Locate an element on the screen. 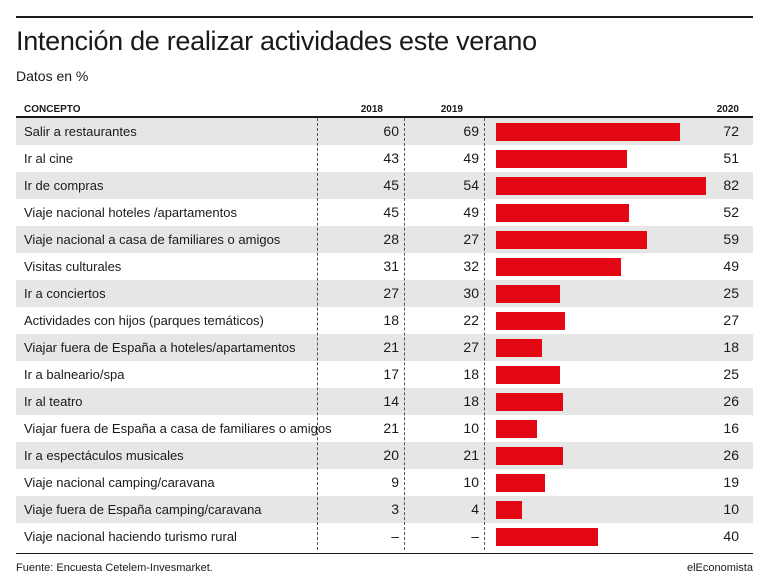 Image resolution: width=770 pixels, height=588 pixels. row-label: Ir a conciertos is located at coordinates (65, 293).